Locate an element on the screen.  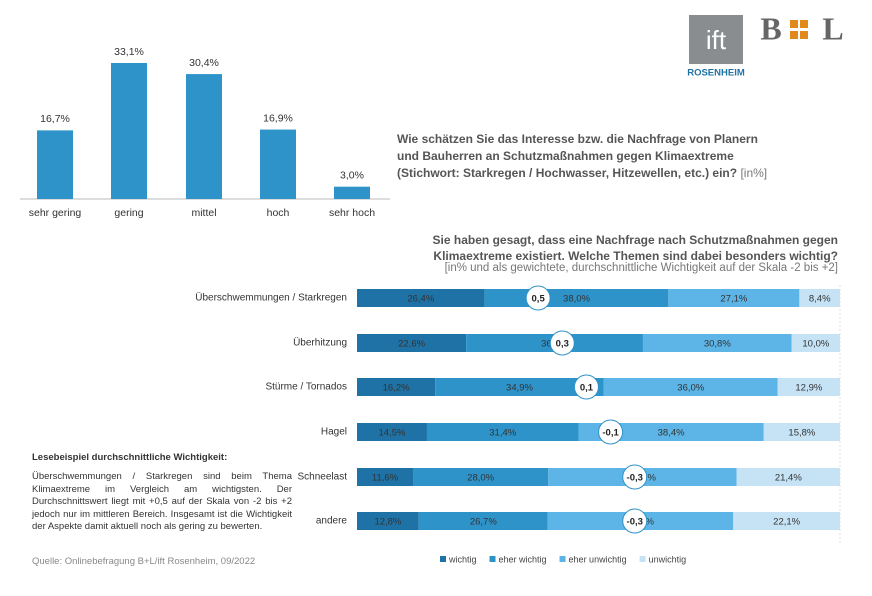
legend-label: eher wichtig is located at coordinates (523, 559).